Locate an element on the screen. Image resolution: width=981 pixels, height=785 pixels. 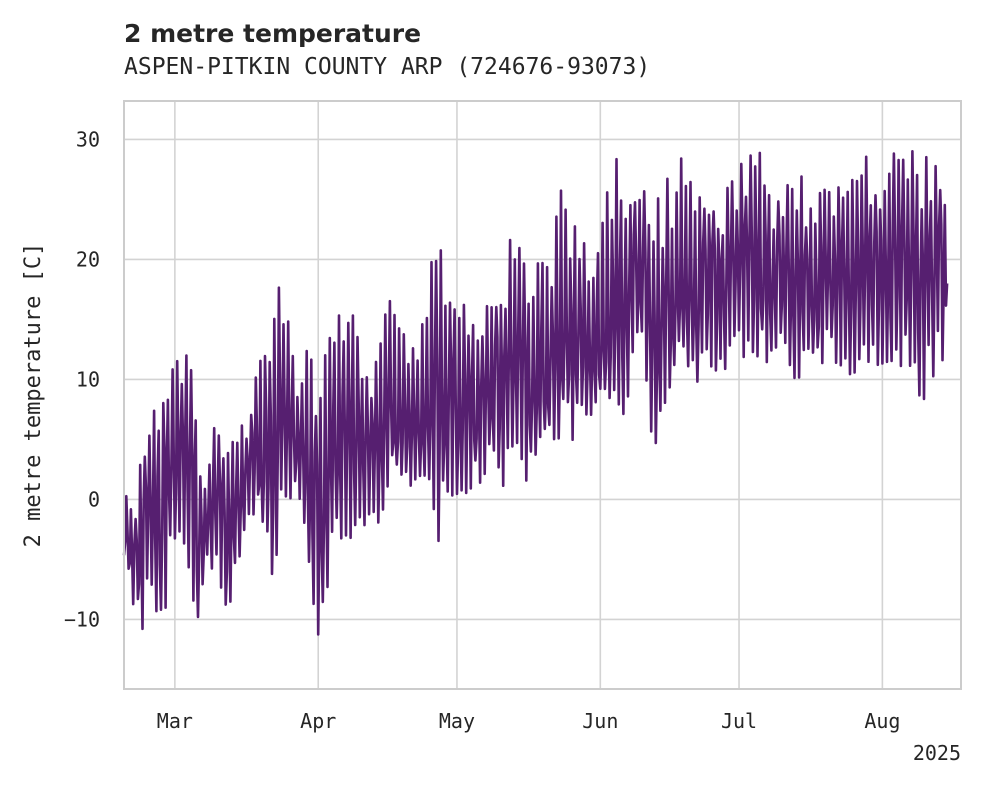
y-tick-label: 30 is located at coordinates (88, 139).